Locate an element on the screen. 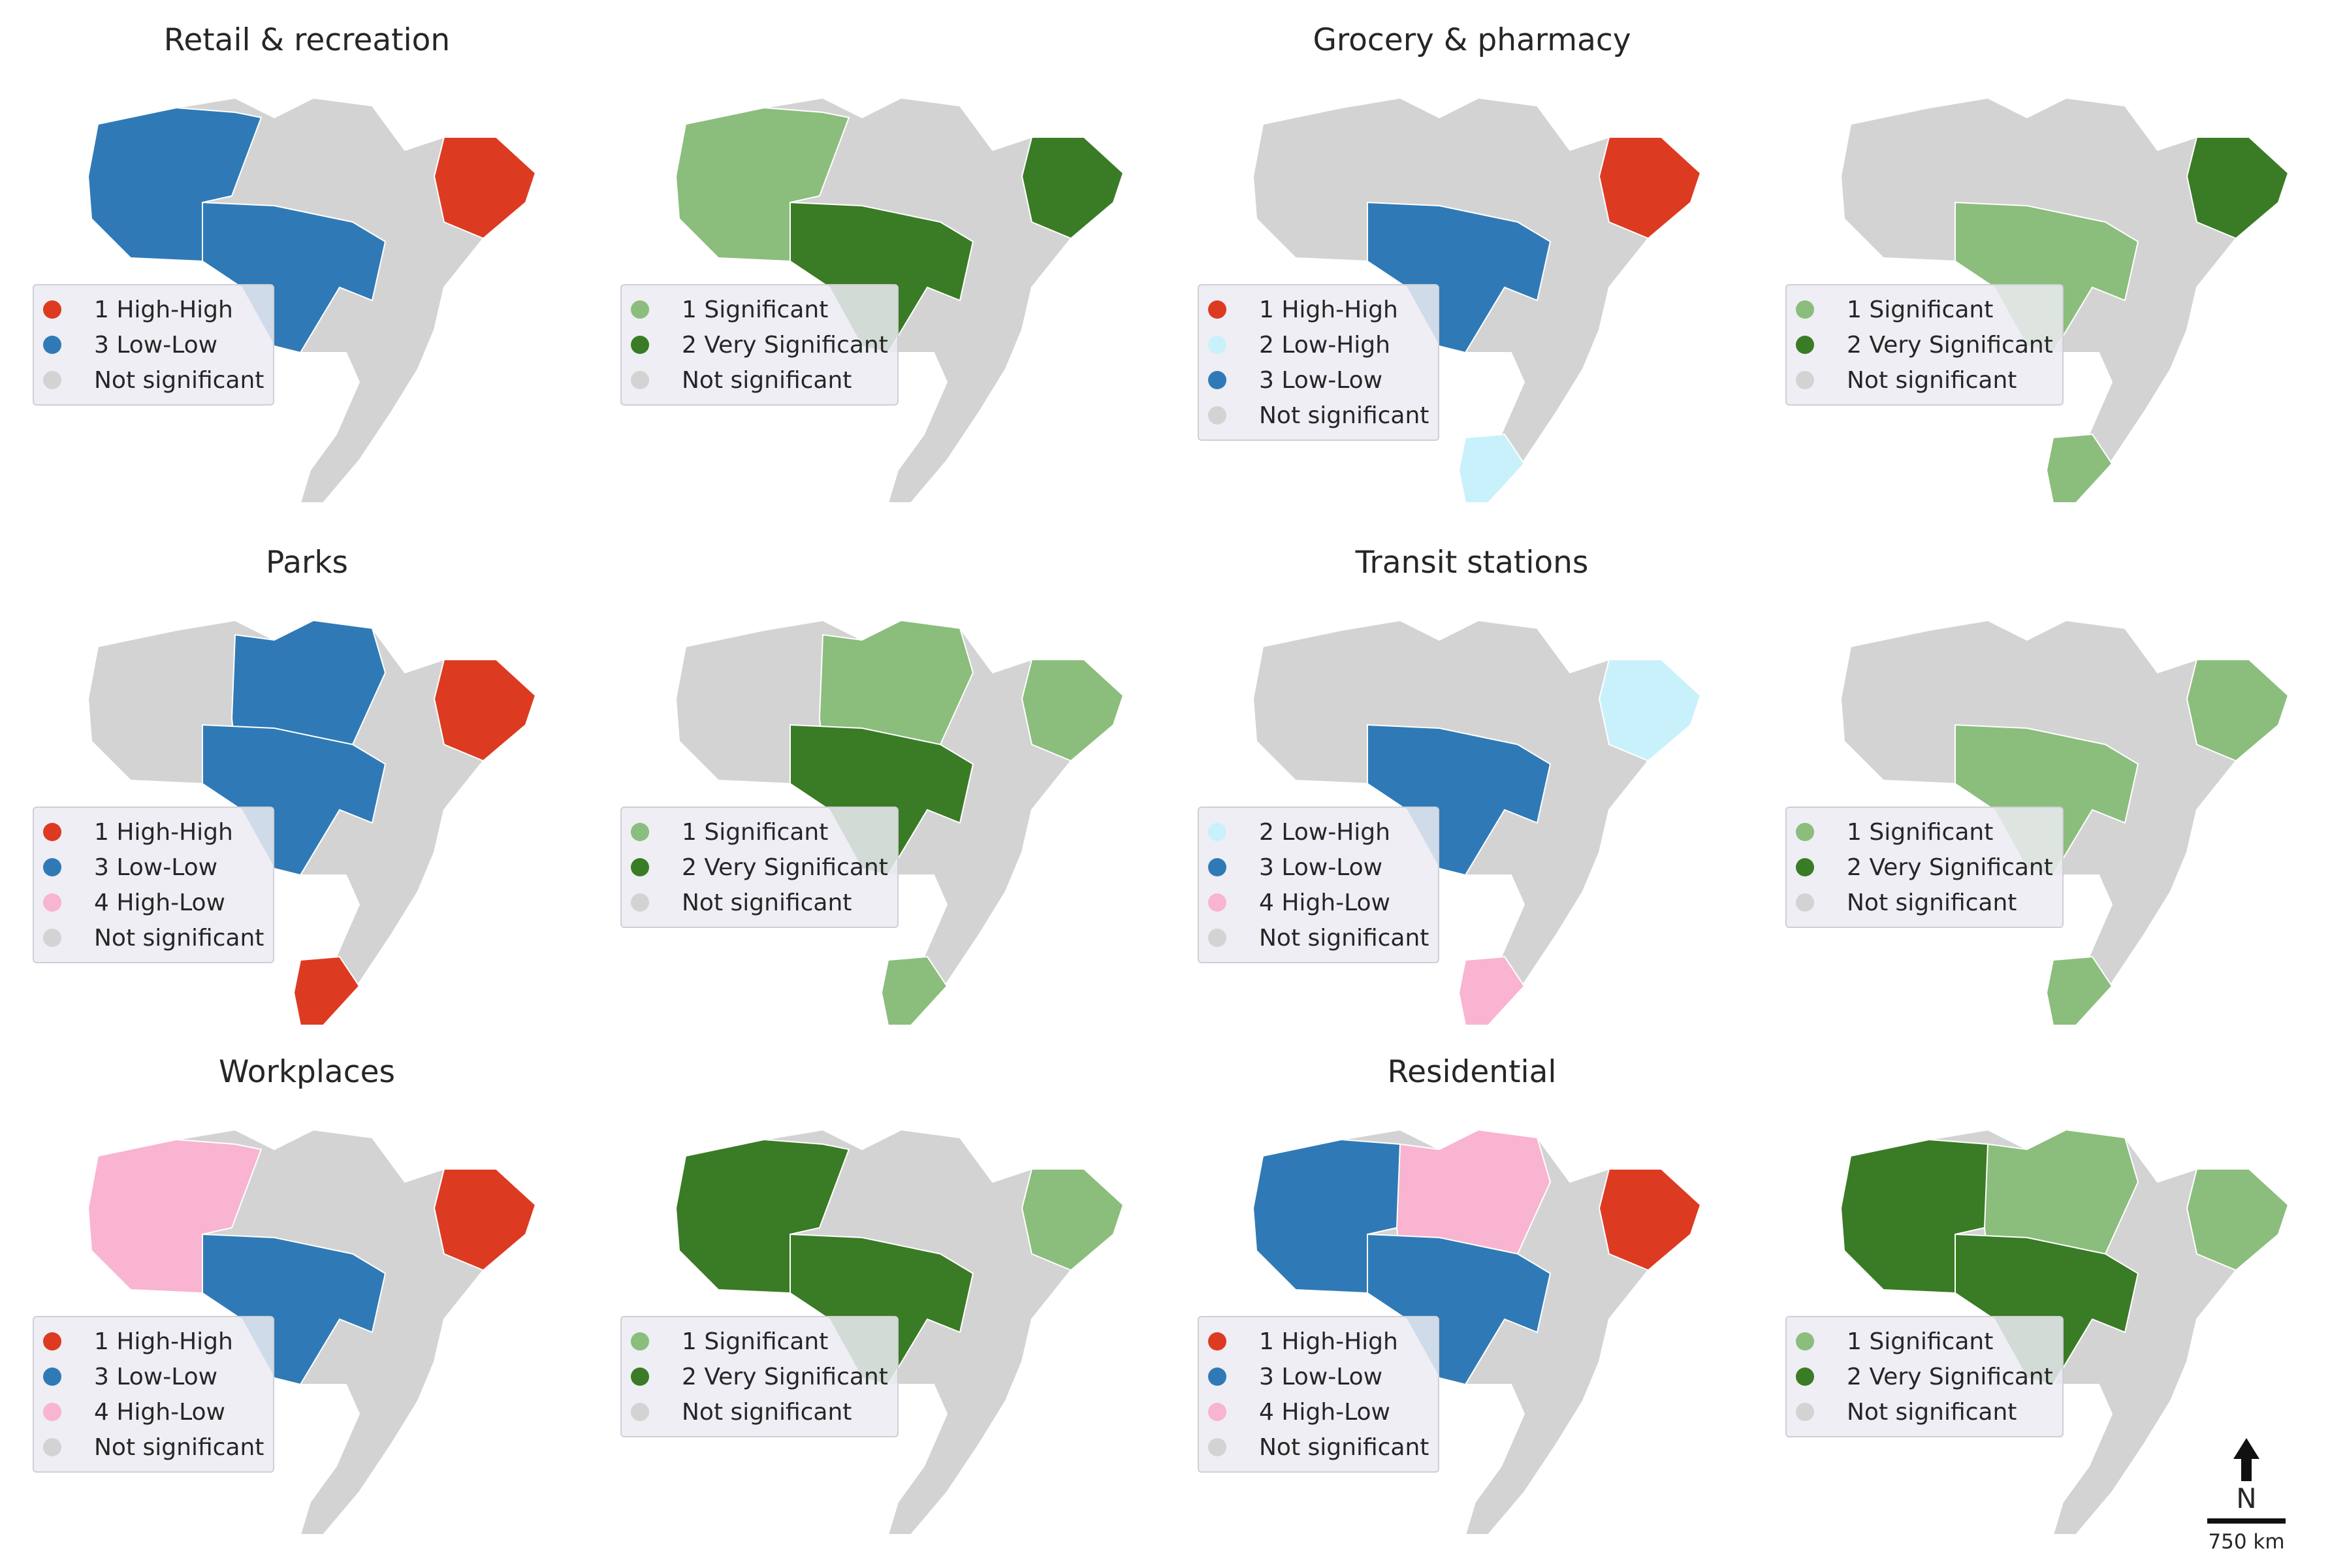  north-label: N is located at coordinates (2246, 1498).